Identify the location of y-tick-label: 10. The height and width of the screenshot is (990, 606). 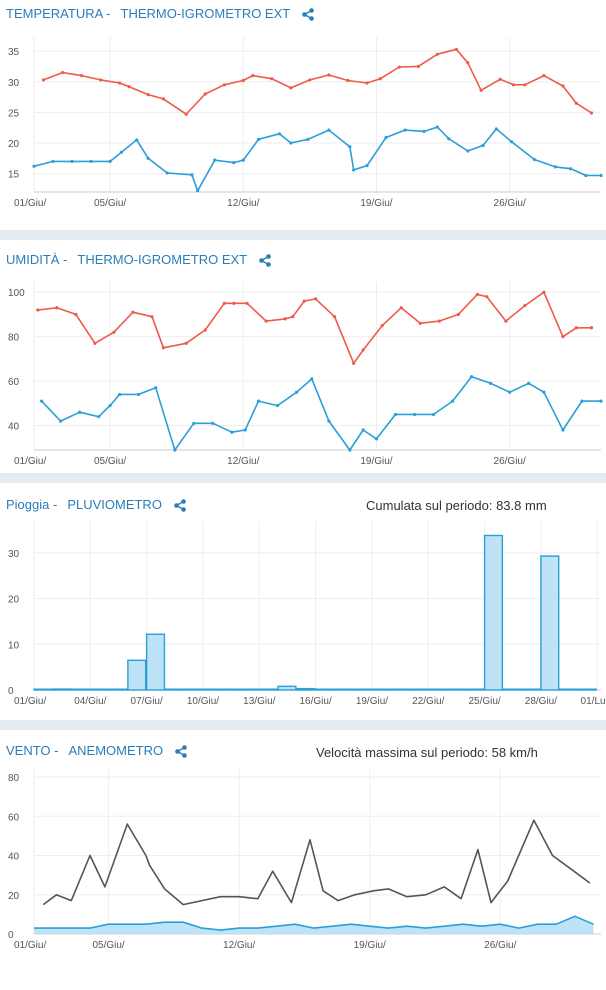
(14, 645).